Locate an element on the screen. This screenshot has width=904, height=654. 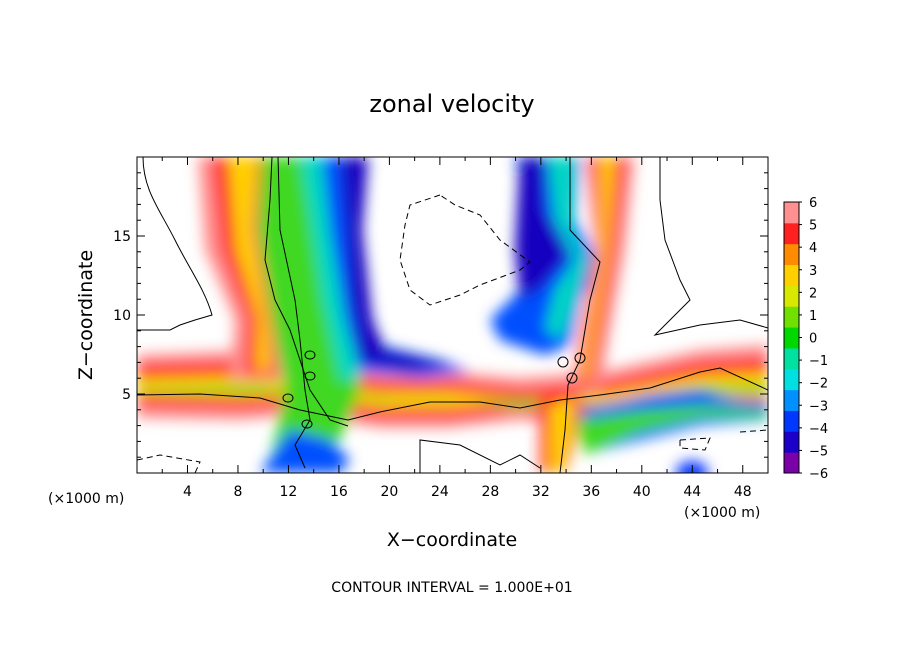
chart-title: zonal velocity is located at coordinates (451, 104).